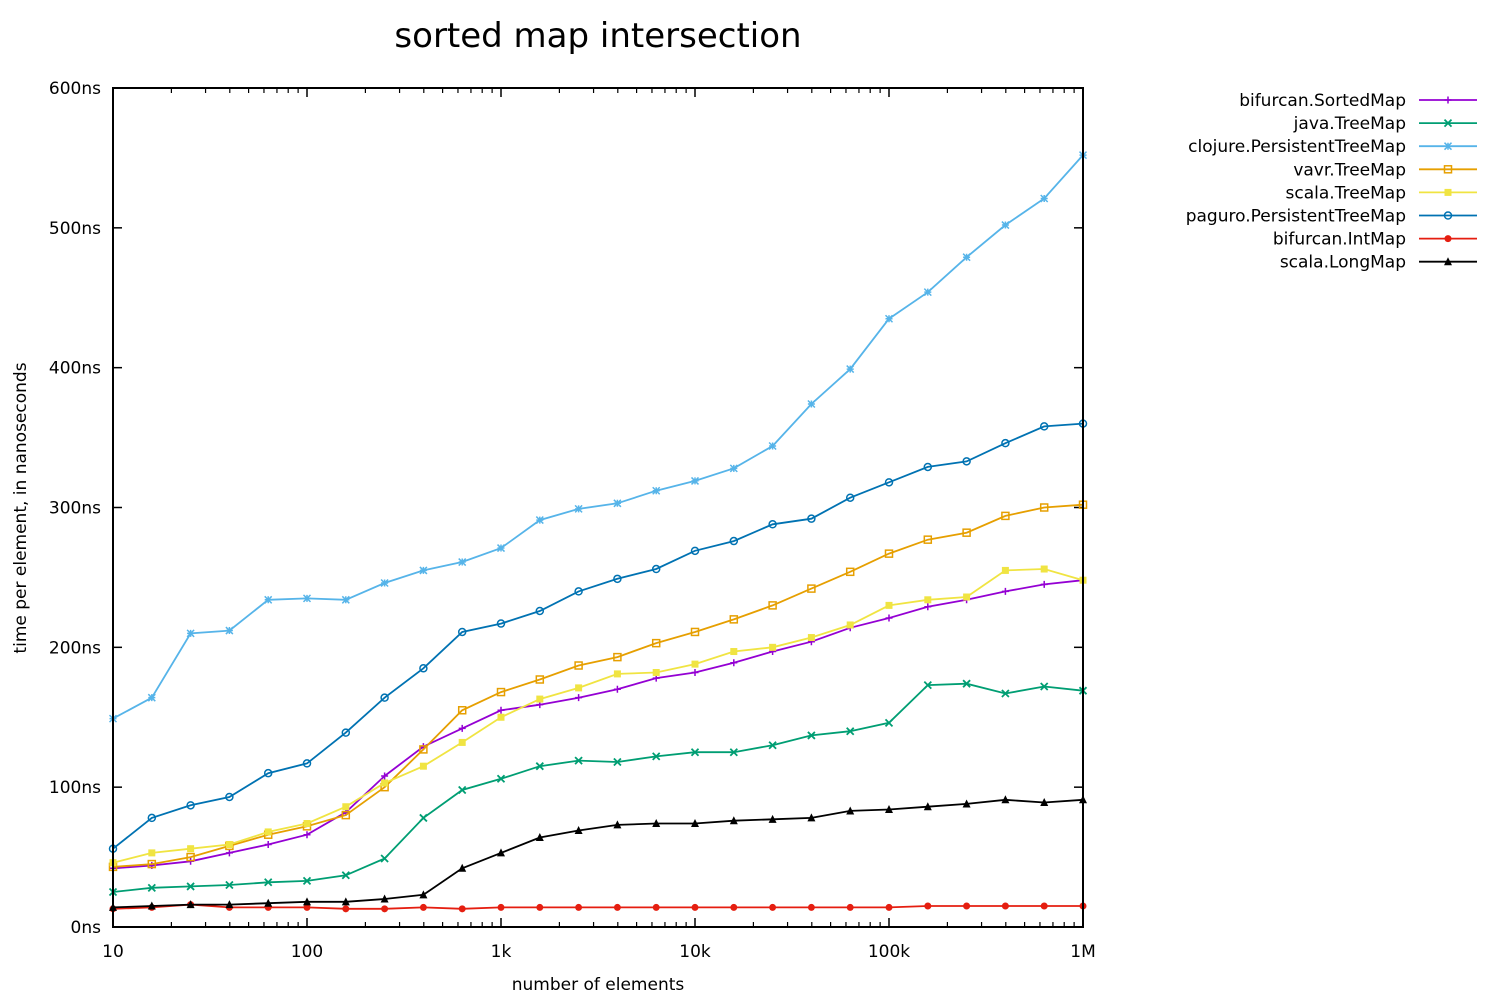  Describe the element at coordinates (695, 952) in the screenshot. I see `x-tick-label: 10k` at that location.